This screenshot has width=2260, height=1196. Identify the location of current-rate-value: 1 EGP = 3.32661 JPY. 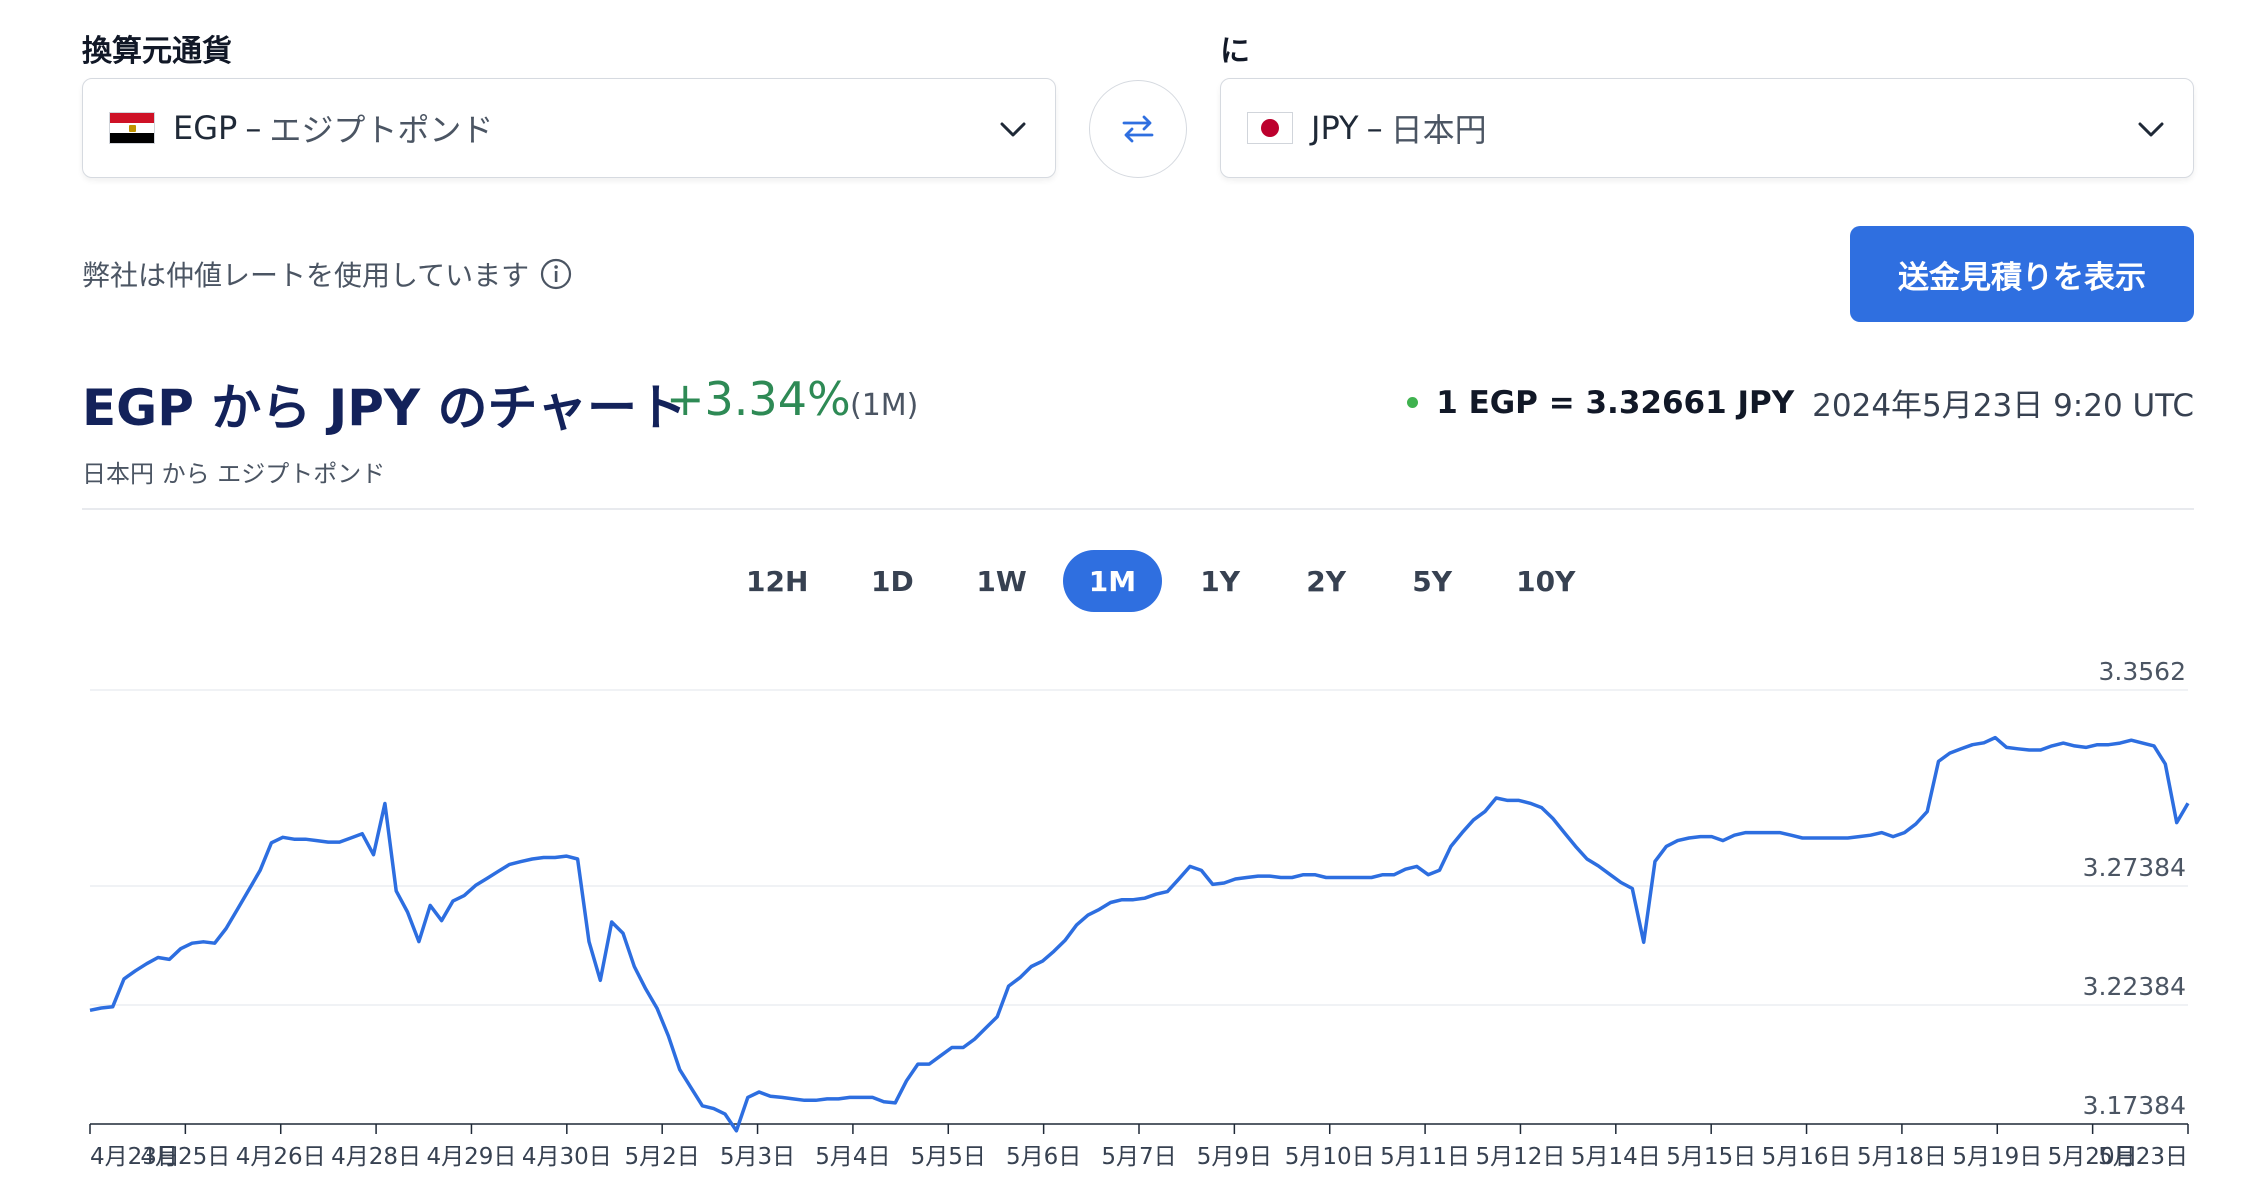
(1615, 402).